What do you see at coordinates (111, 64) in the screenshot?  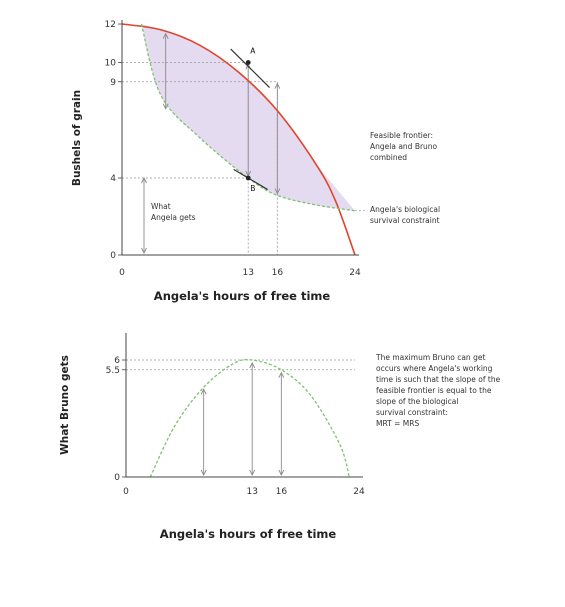 I see `top-y-tick-label: 10` at bounding box center [111, 64].